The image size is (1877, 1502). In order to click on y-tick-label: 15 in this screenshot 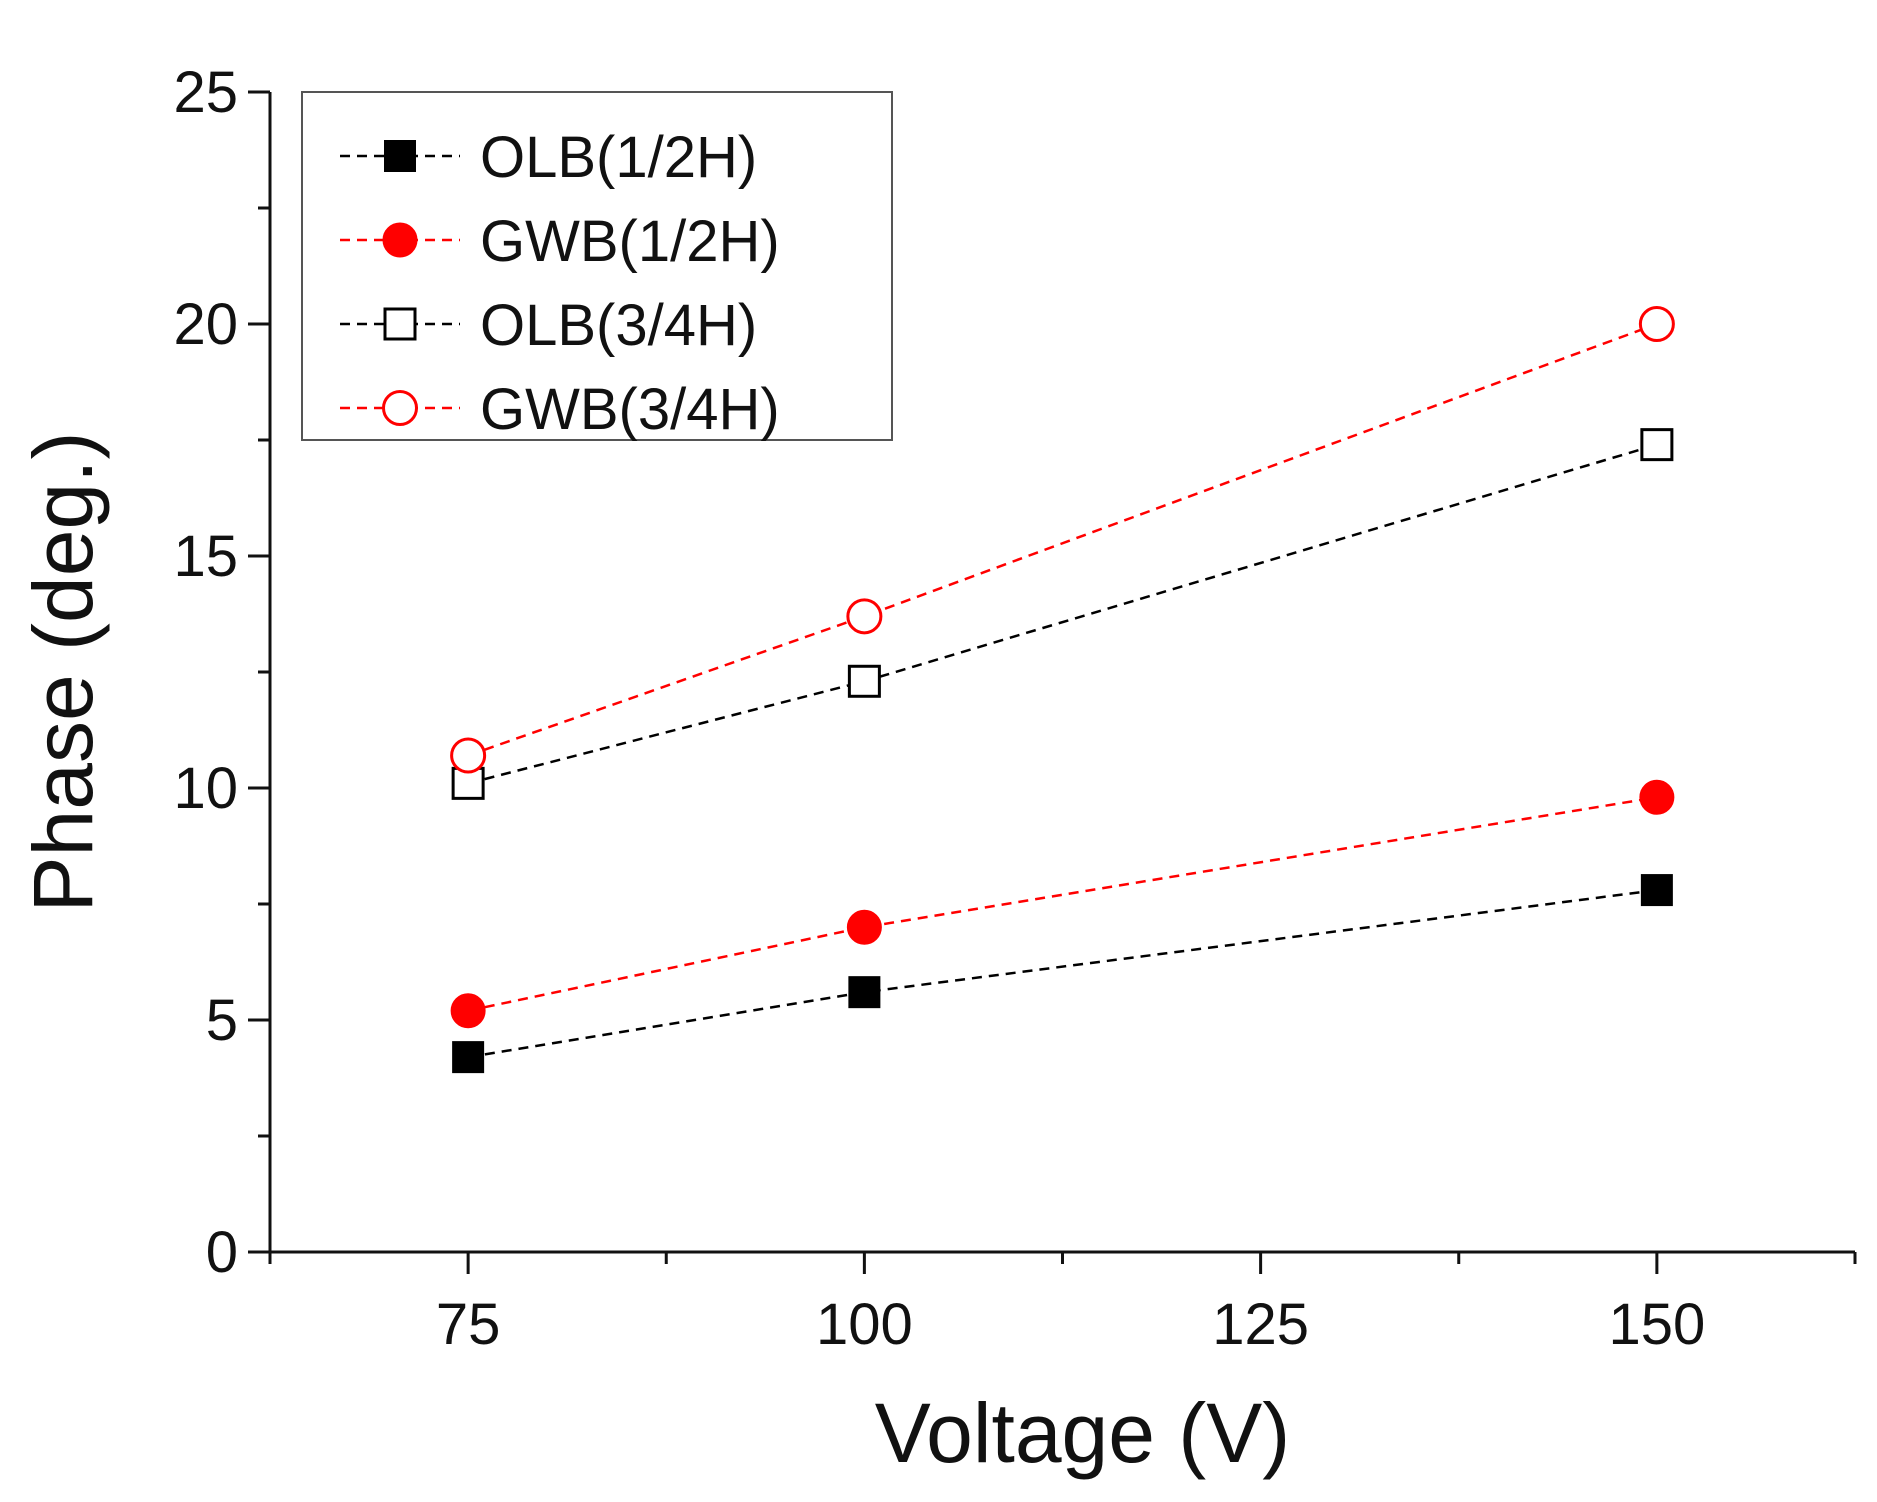, I will do `click(205, 556)`.